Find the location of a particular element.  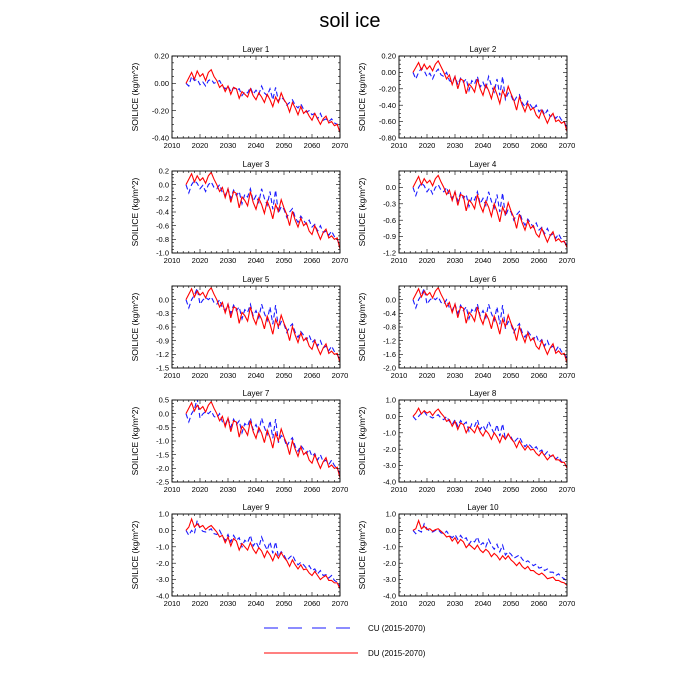

plot-frame is located at coordinates (256, 555).